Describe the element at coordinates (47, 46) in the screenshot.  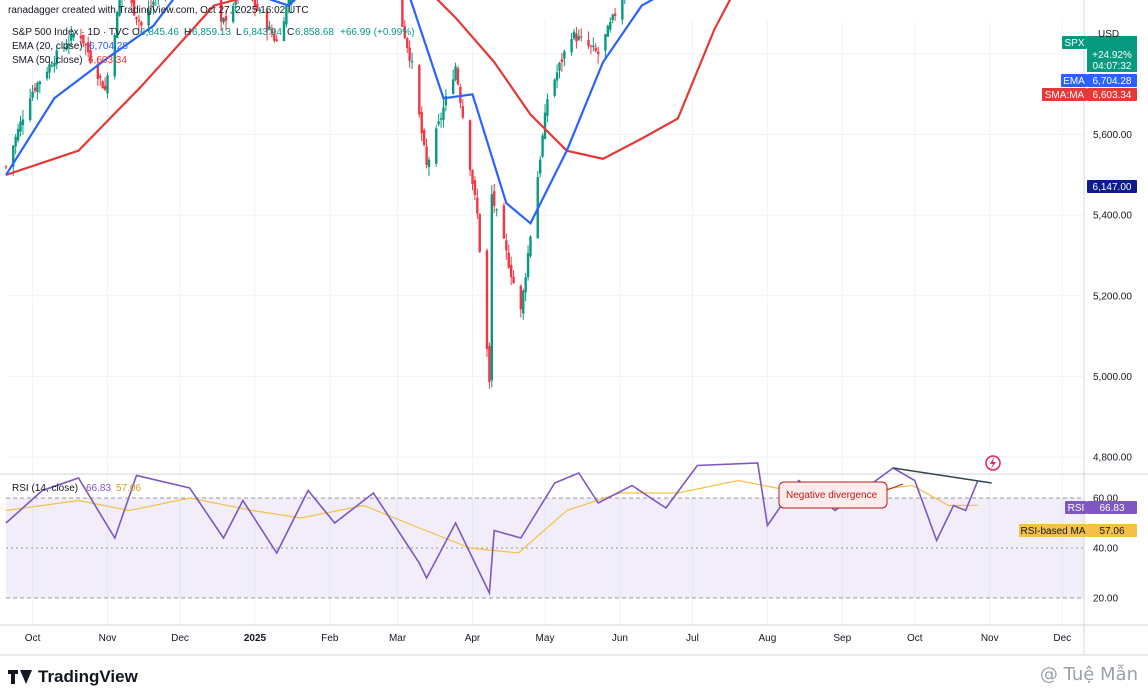
I see `ema-legend-label: EMA (20, close)` at that location.